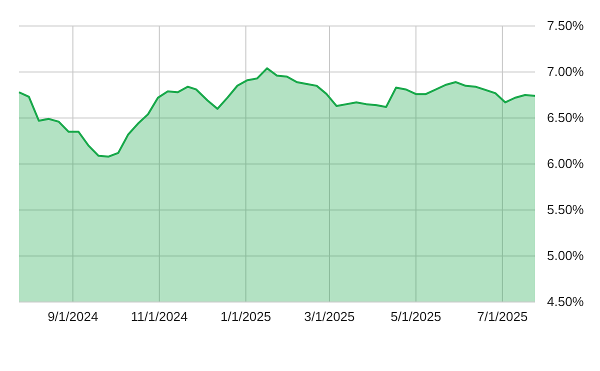 The width and height of the screenshot is (600, 371). Describe the element at coordinates (246, 316) in the screenshot. I see `x-tick-label: 1/1/2025` at that location.